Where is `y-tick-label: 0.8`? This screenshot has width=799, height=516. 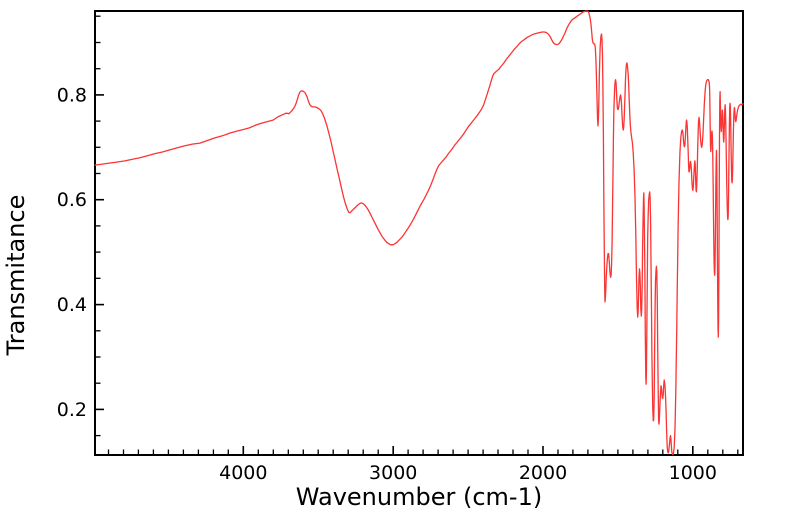 y-tick-label: 0.8 is located at coordinates (72, 95).